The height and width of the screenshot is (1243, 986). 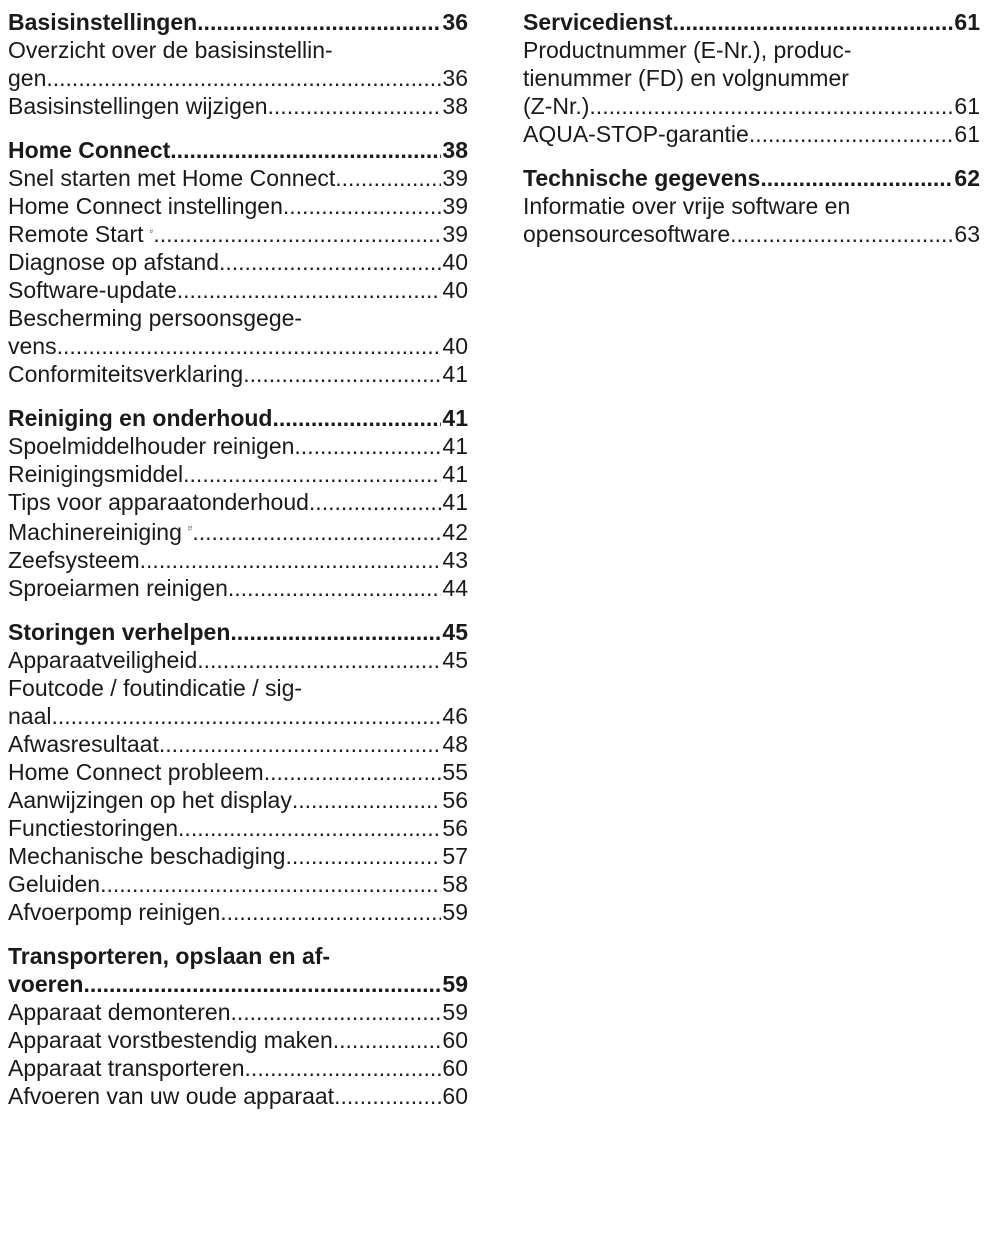 What do you see at coordinates (455, 744) in the screenshot?
I see `page-number: 48` at bounding box center [455, 744].